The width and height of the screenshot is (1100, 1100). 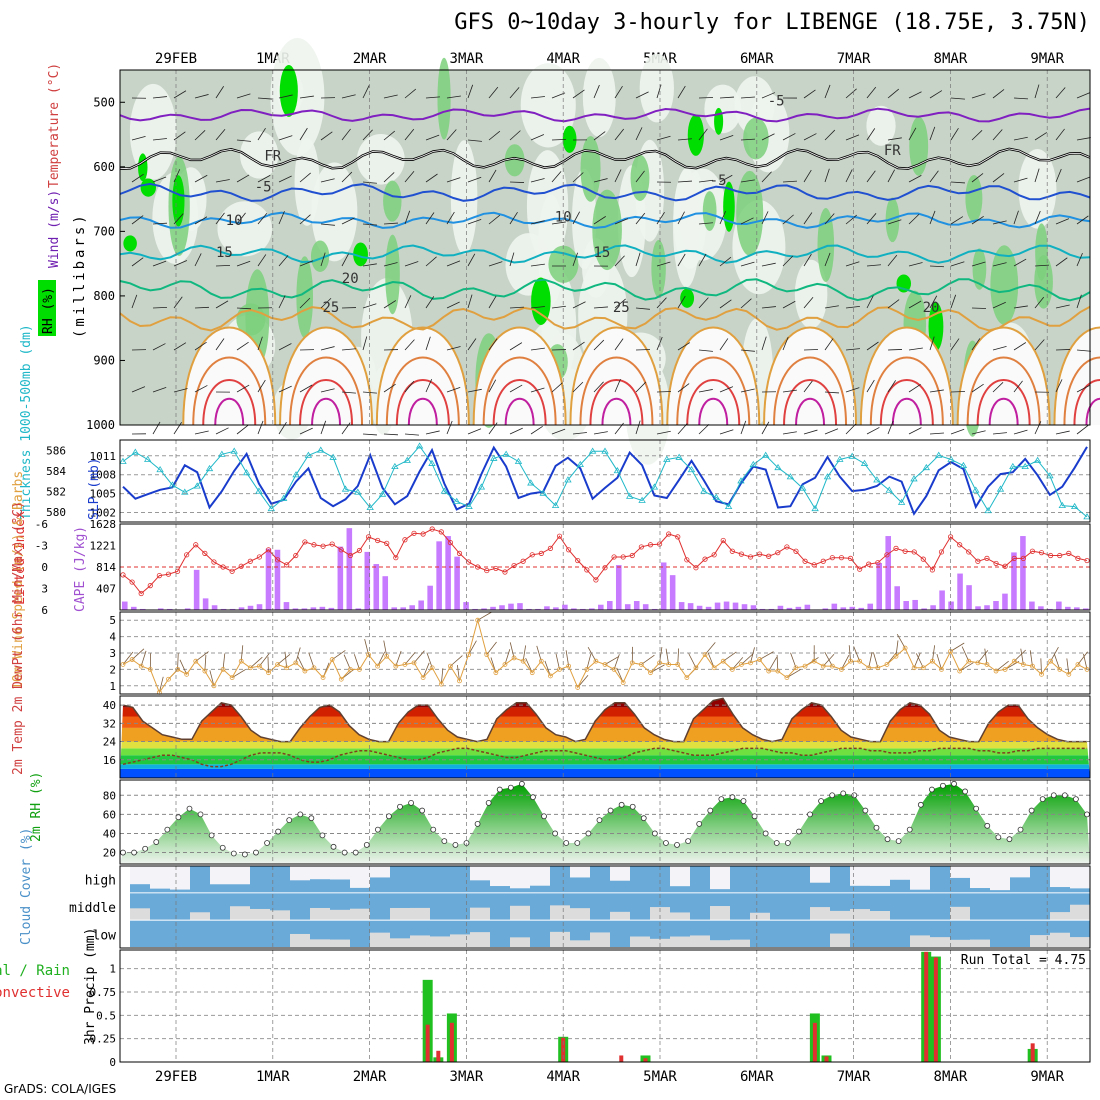 I want to click on wind-tick: 1, so click(x=112, y=686).